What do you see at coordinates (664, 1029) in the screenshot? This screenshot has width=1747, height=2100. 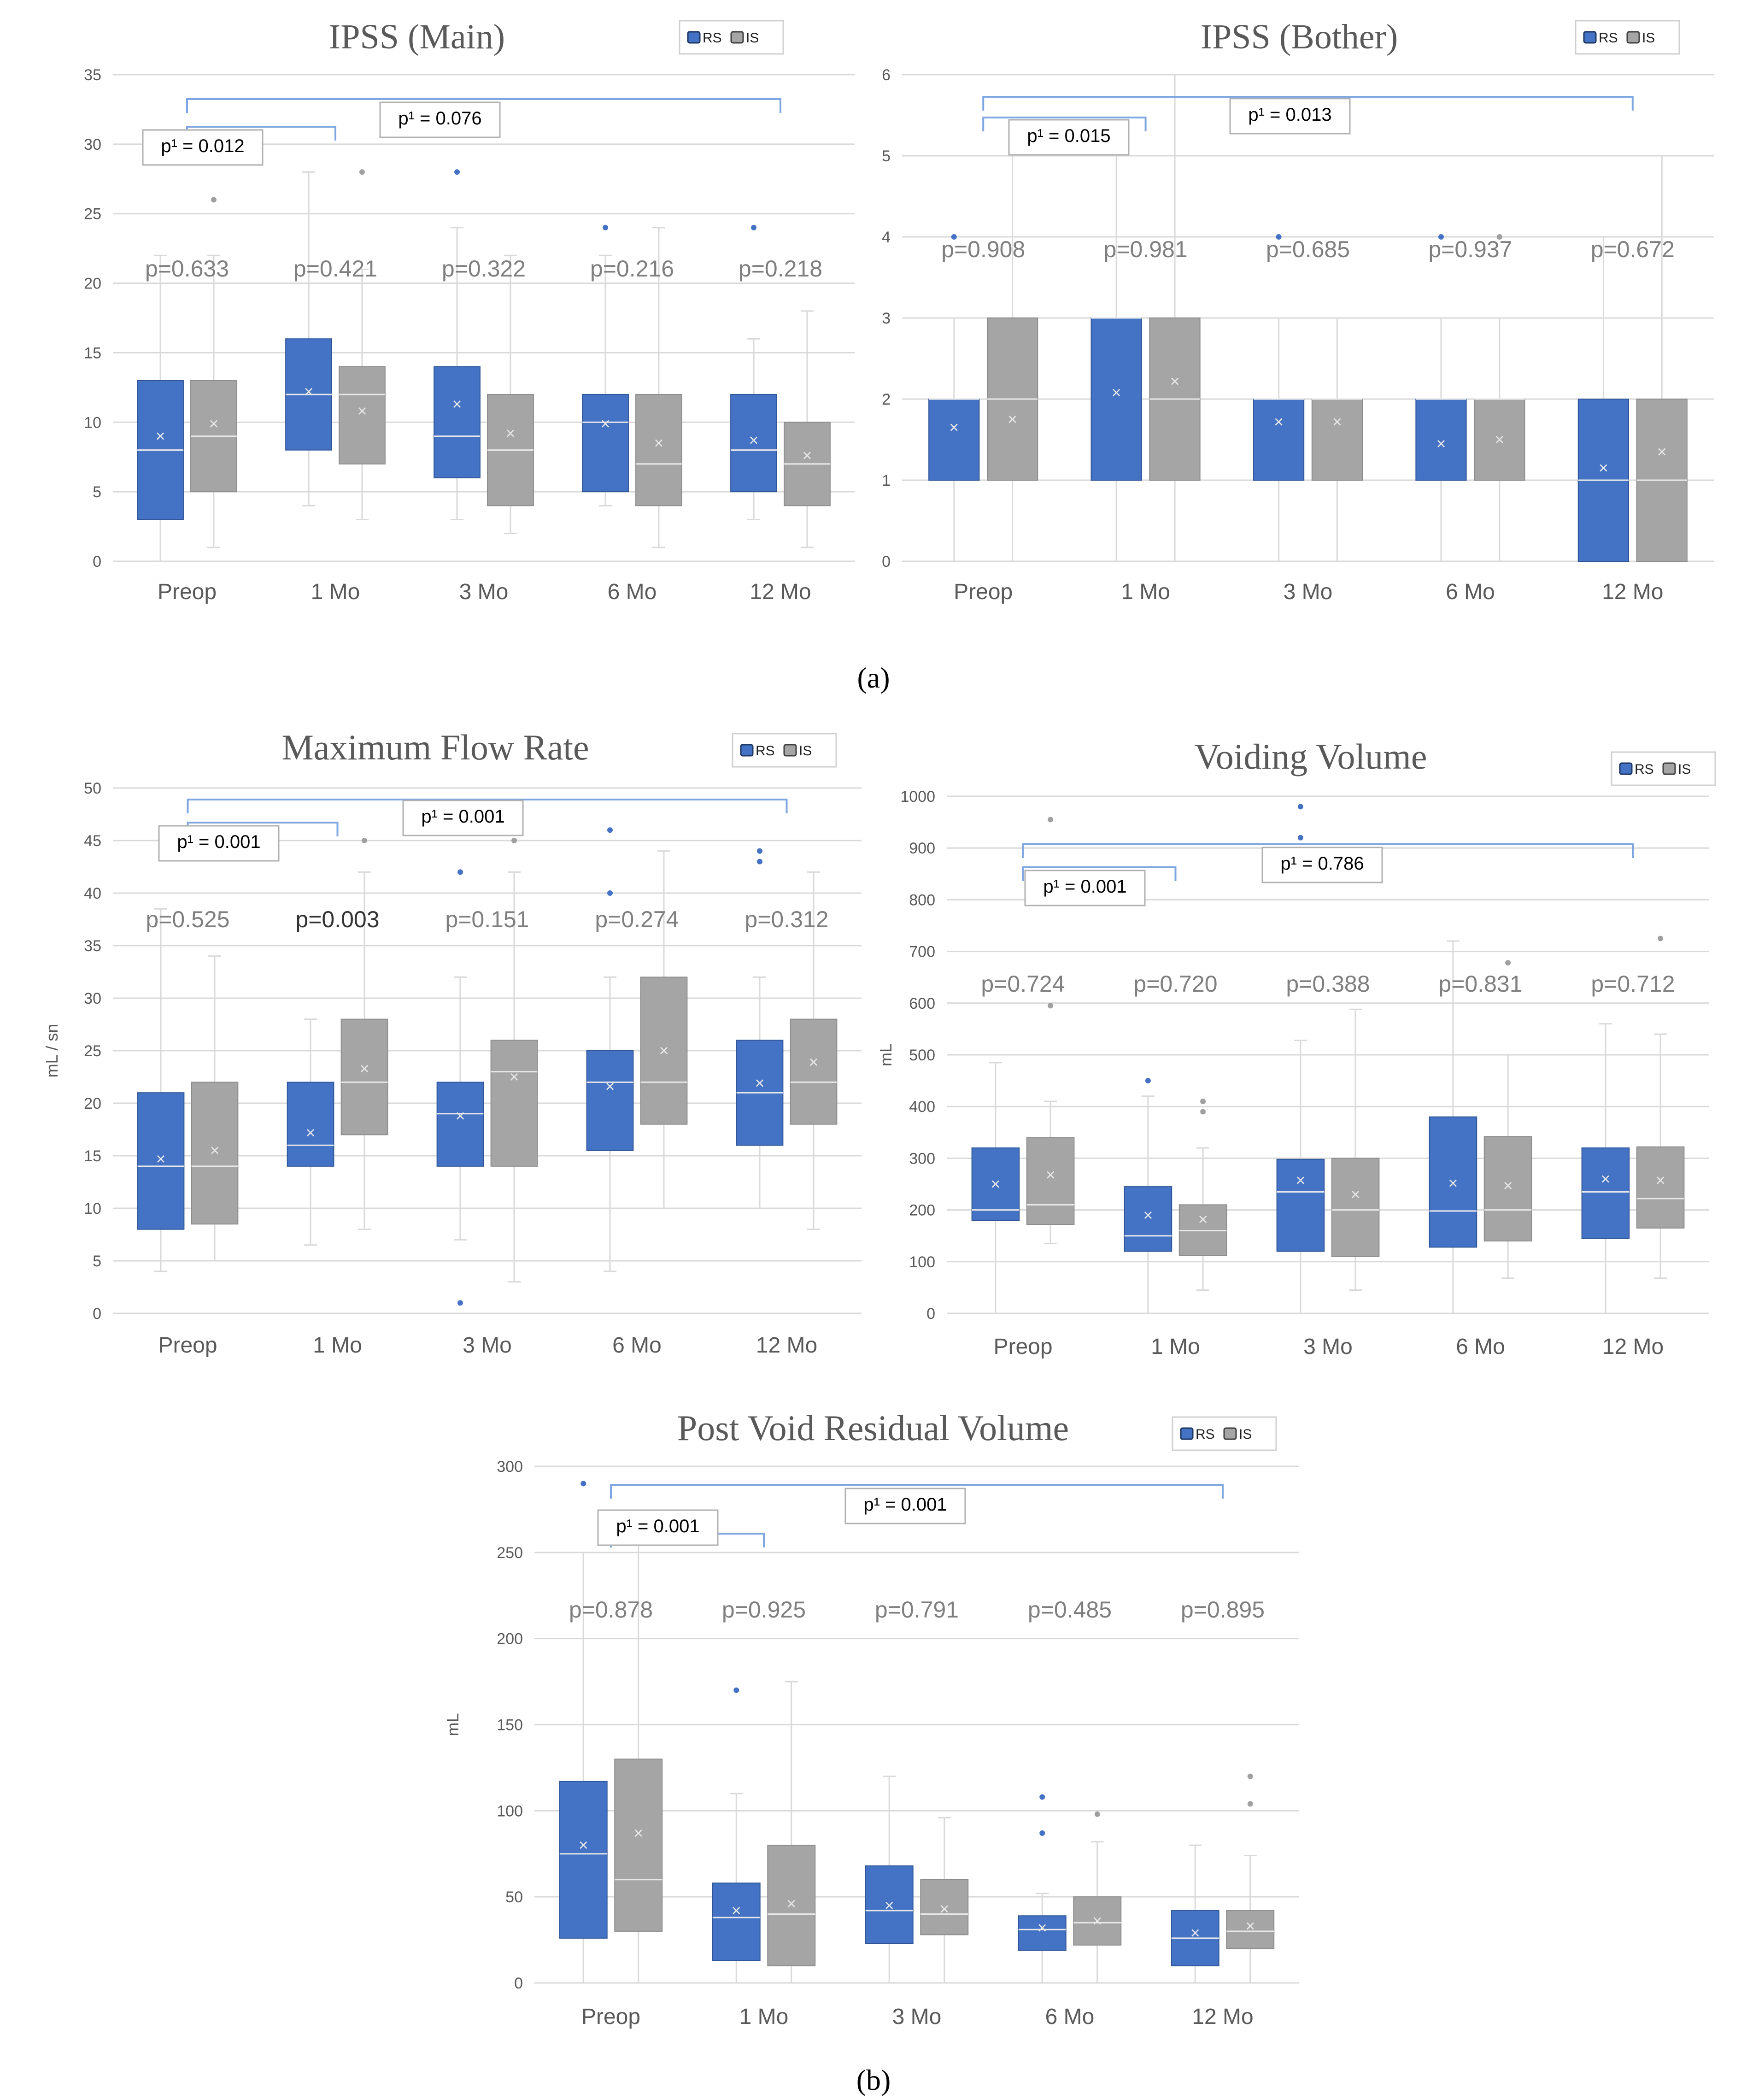 I see `box-is-3: ×` at bounding box center [664, 1029].